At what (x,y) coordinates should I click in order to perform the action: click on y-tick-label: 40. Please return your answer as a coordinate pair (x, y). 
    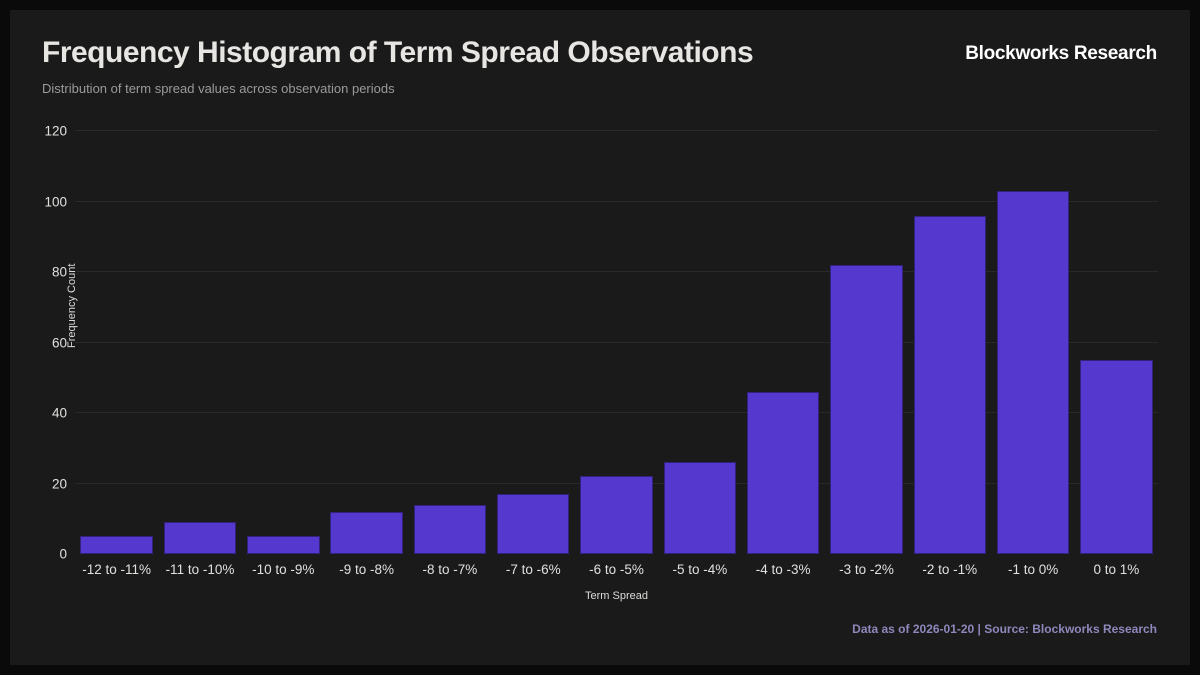
    Looking at the image, I should click on (59, 413).